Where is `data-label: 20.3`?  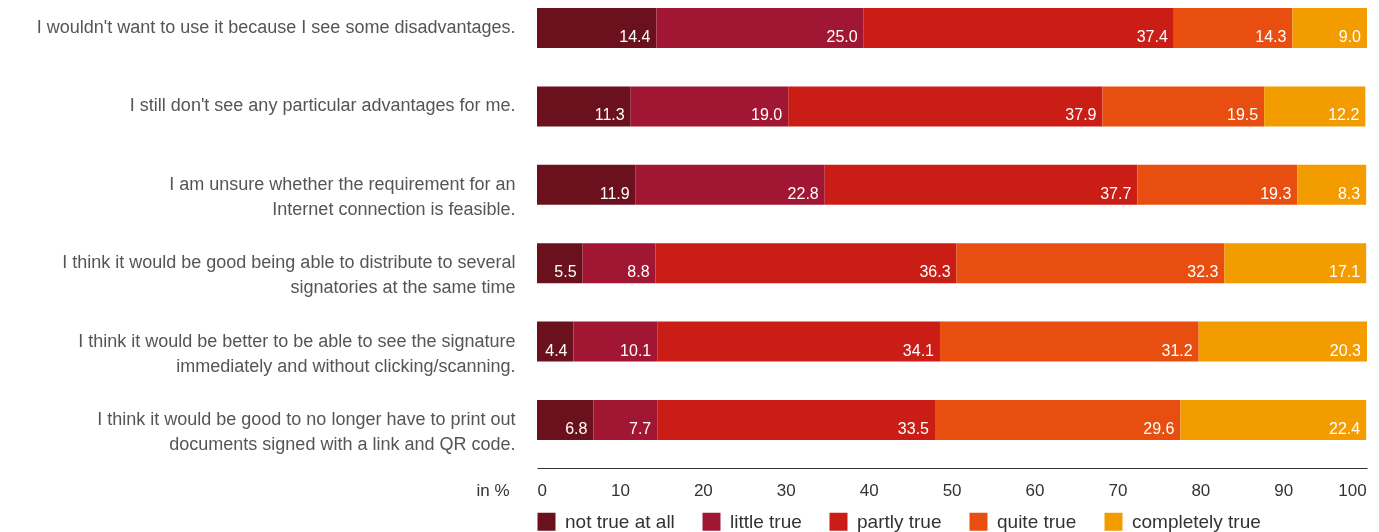 data-label: 20.3 is located at coordinates (1345, 350).